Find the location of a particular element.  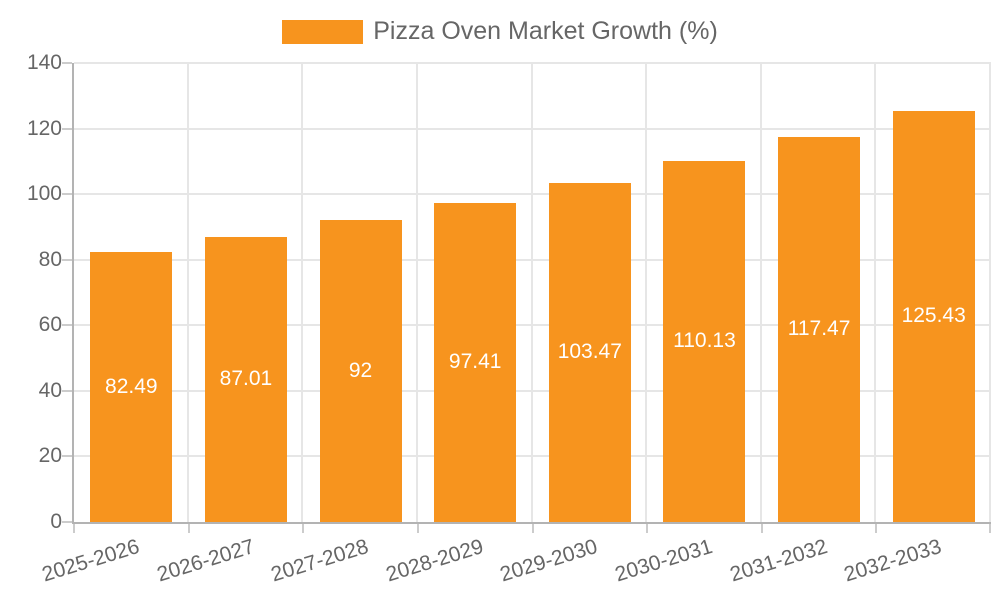

bar: 103.47 is located at coordinates (589, 352).